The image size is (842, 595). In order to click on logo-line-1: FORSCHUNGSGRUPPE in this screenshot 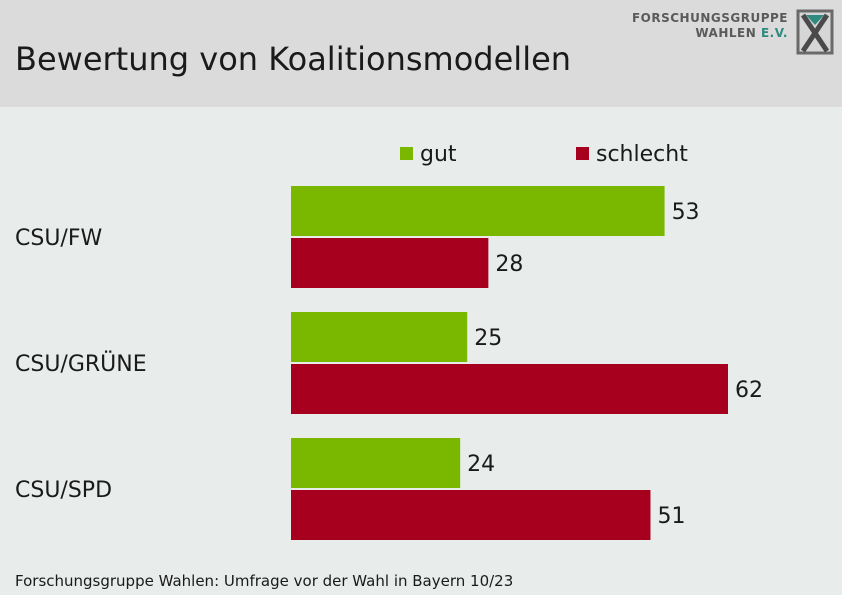, I will do `click(709, 18)`.